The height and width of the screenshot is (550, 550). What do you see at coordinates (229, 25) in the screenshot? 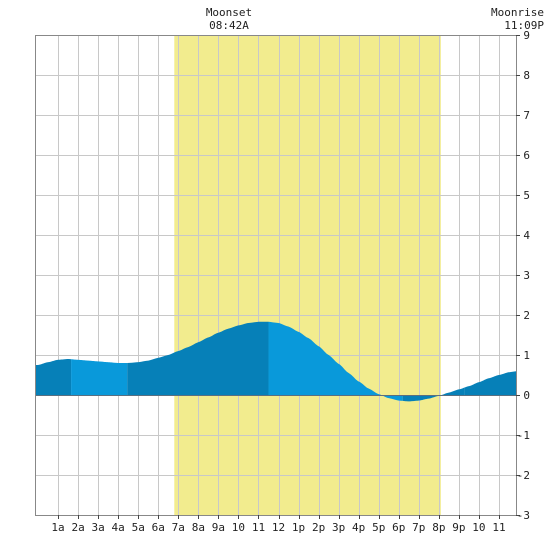
I see `moonset-time: 08:42A` at bounding box center [229, 25].